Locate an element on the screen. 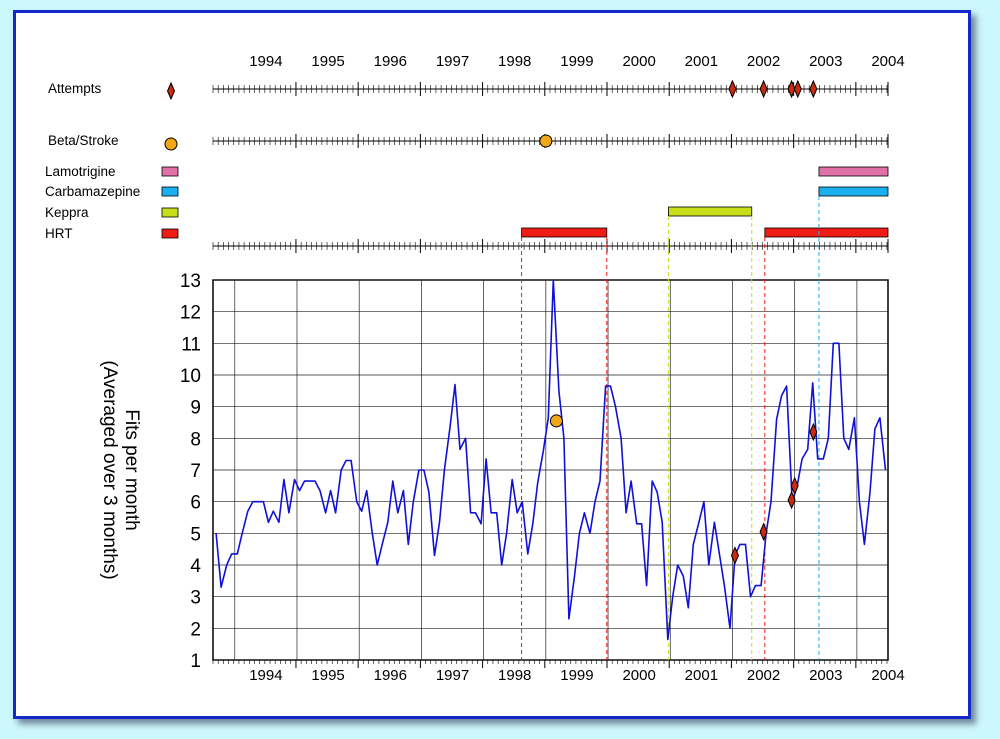 Image resolution: width=1000 pixels, height=739 pixels. top-year-label: 2001 is located at coordinates (701, 61).